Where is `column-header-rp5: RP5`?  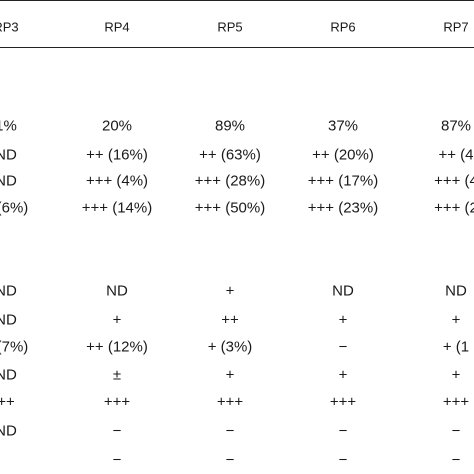 column-header-rp5: RP5 is located at coordinates (230, 27).